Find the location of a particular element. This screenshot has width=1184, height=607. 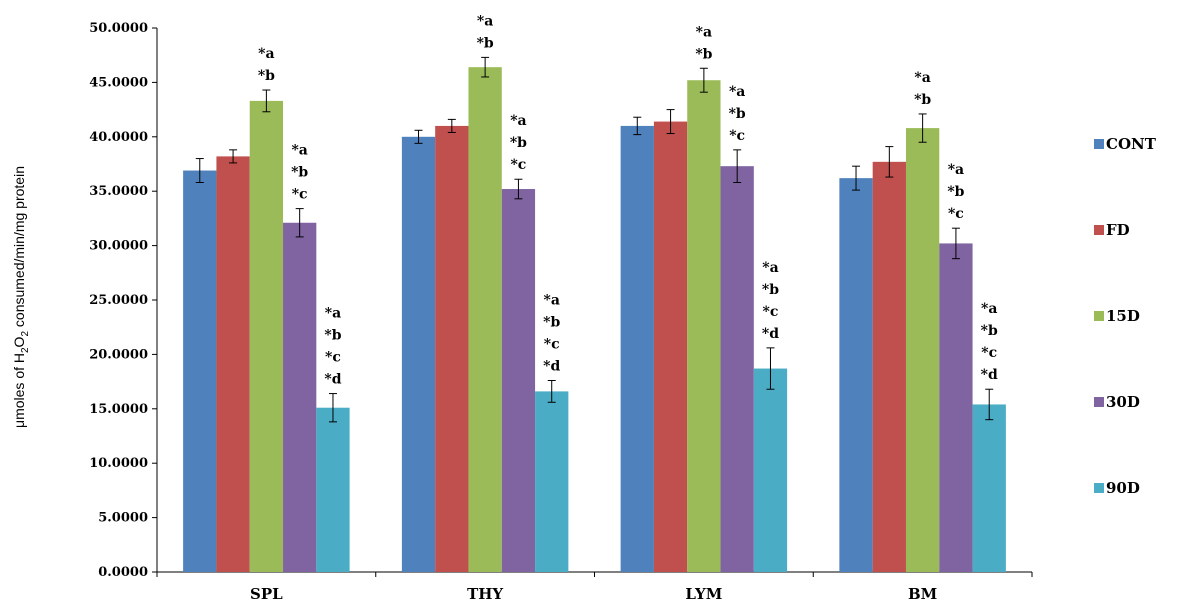

y-tick-label: 10.0000 is located at coordinates (118, 463).